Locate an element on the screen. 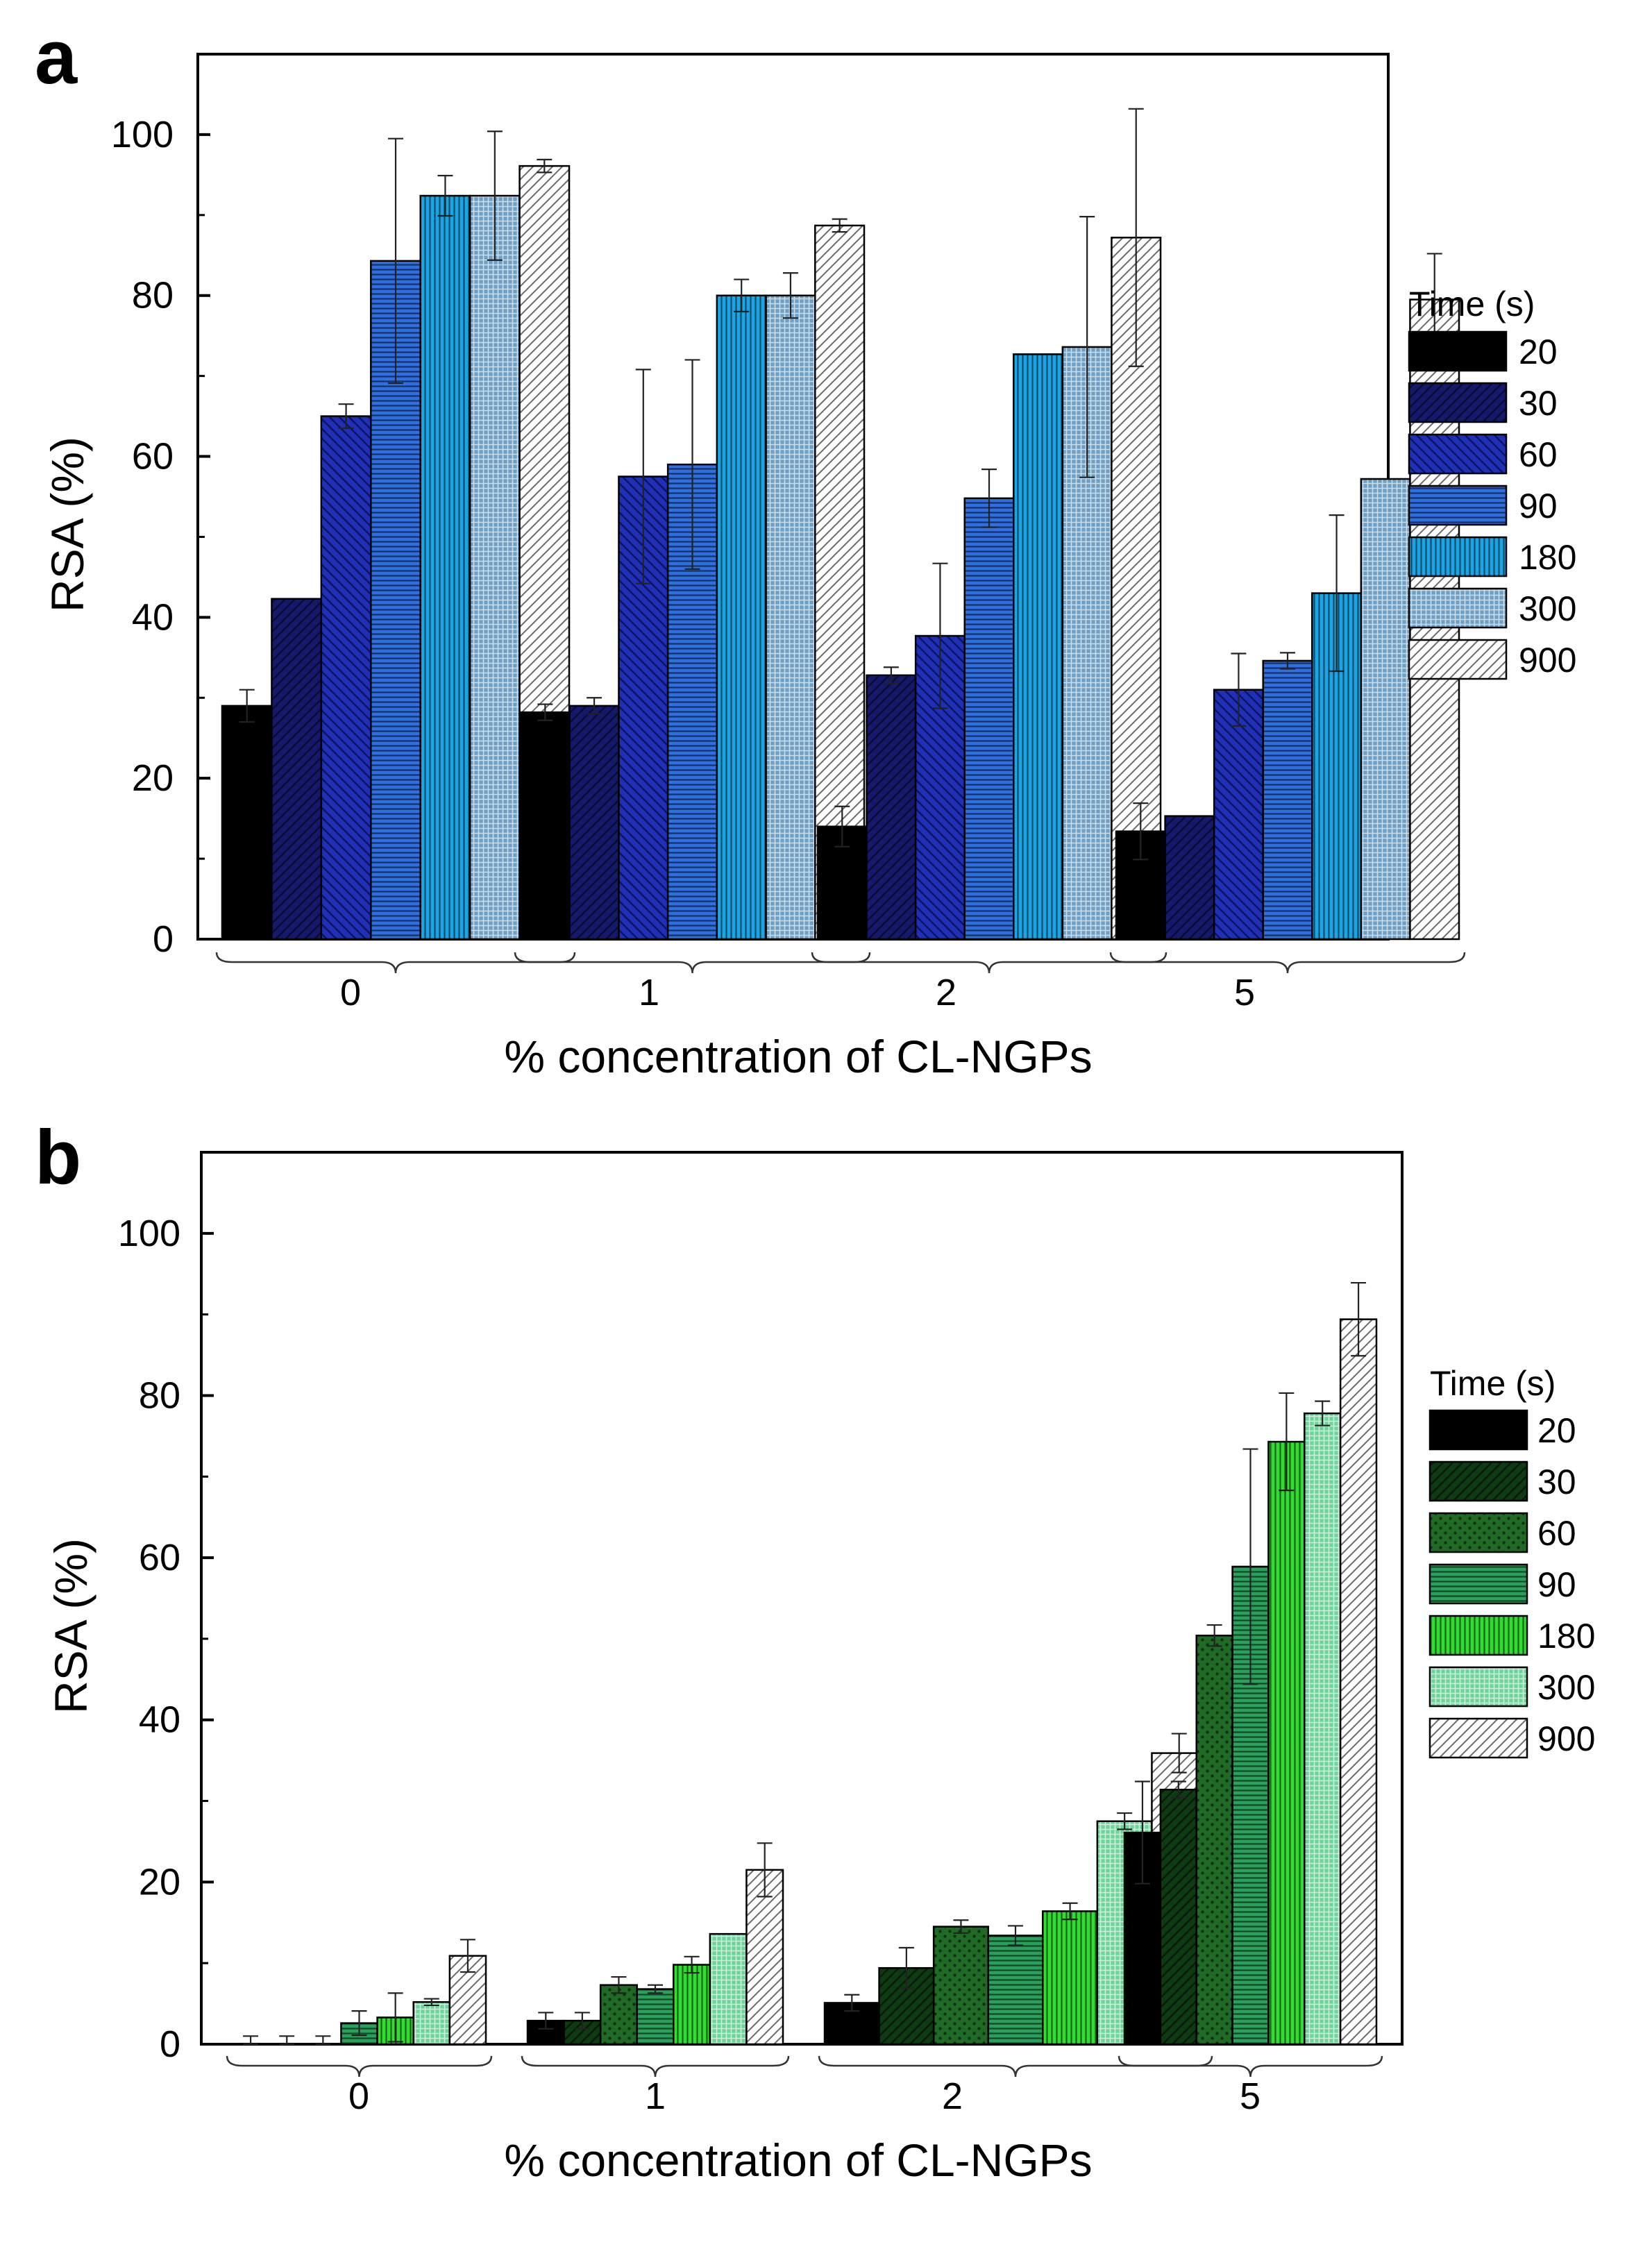 This screenshot has width=1652, height=2258. panel-letter: a is located at coordinates (56, 57).